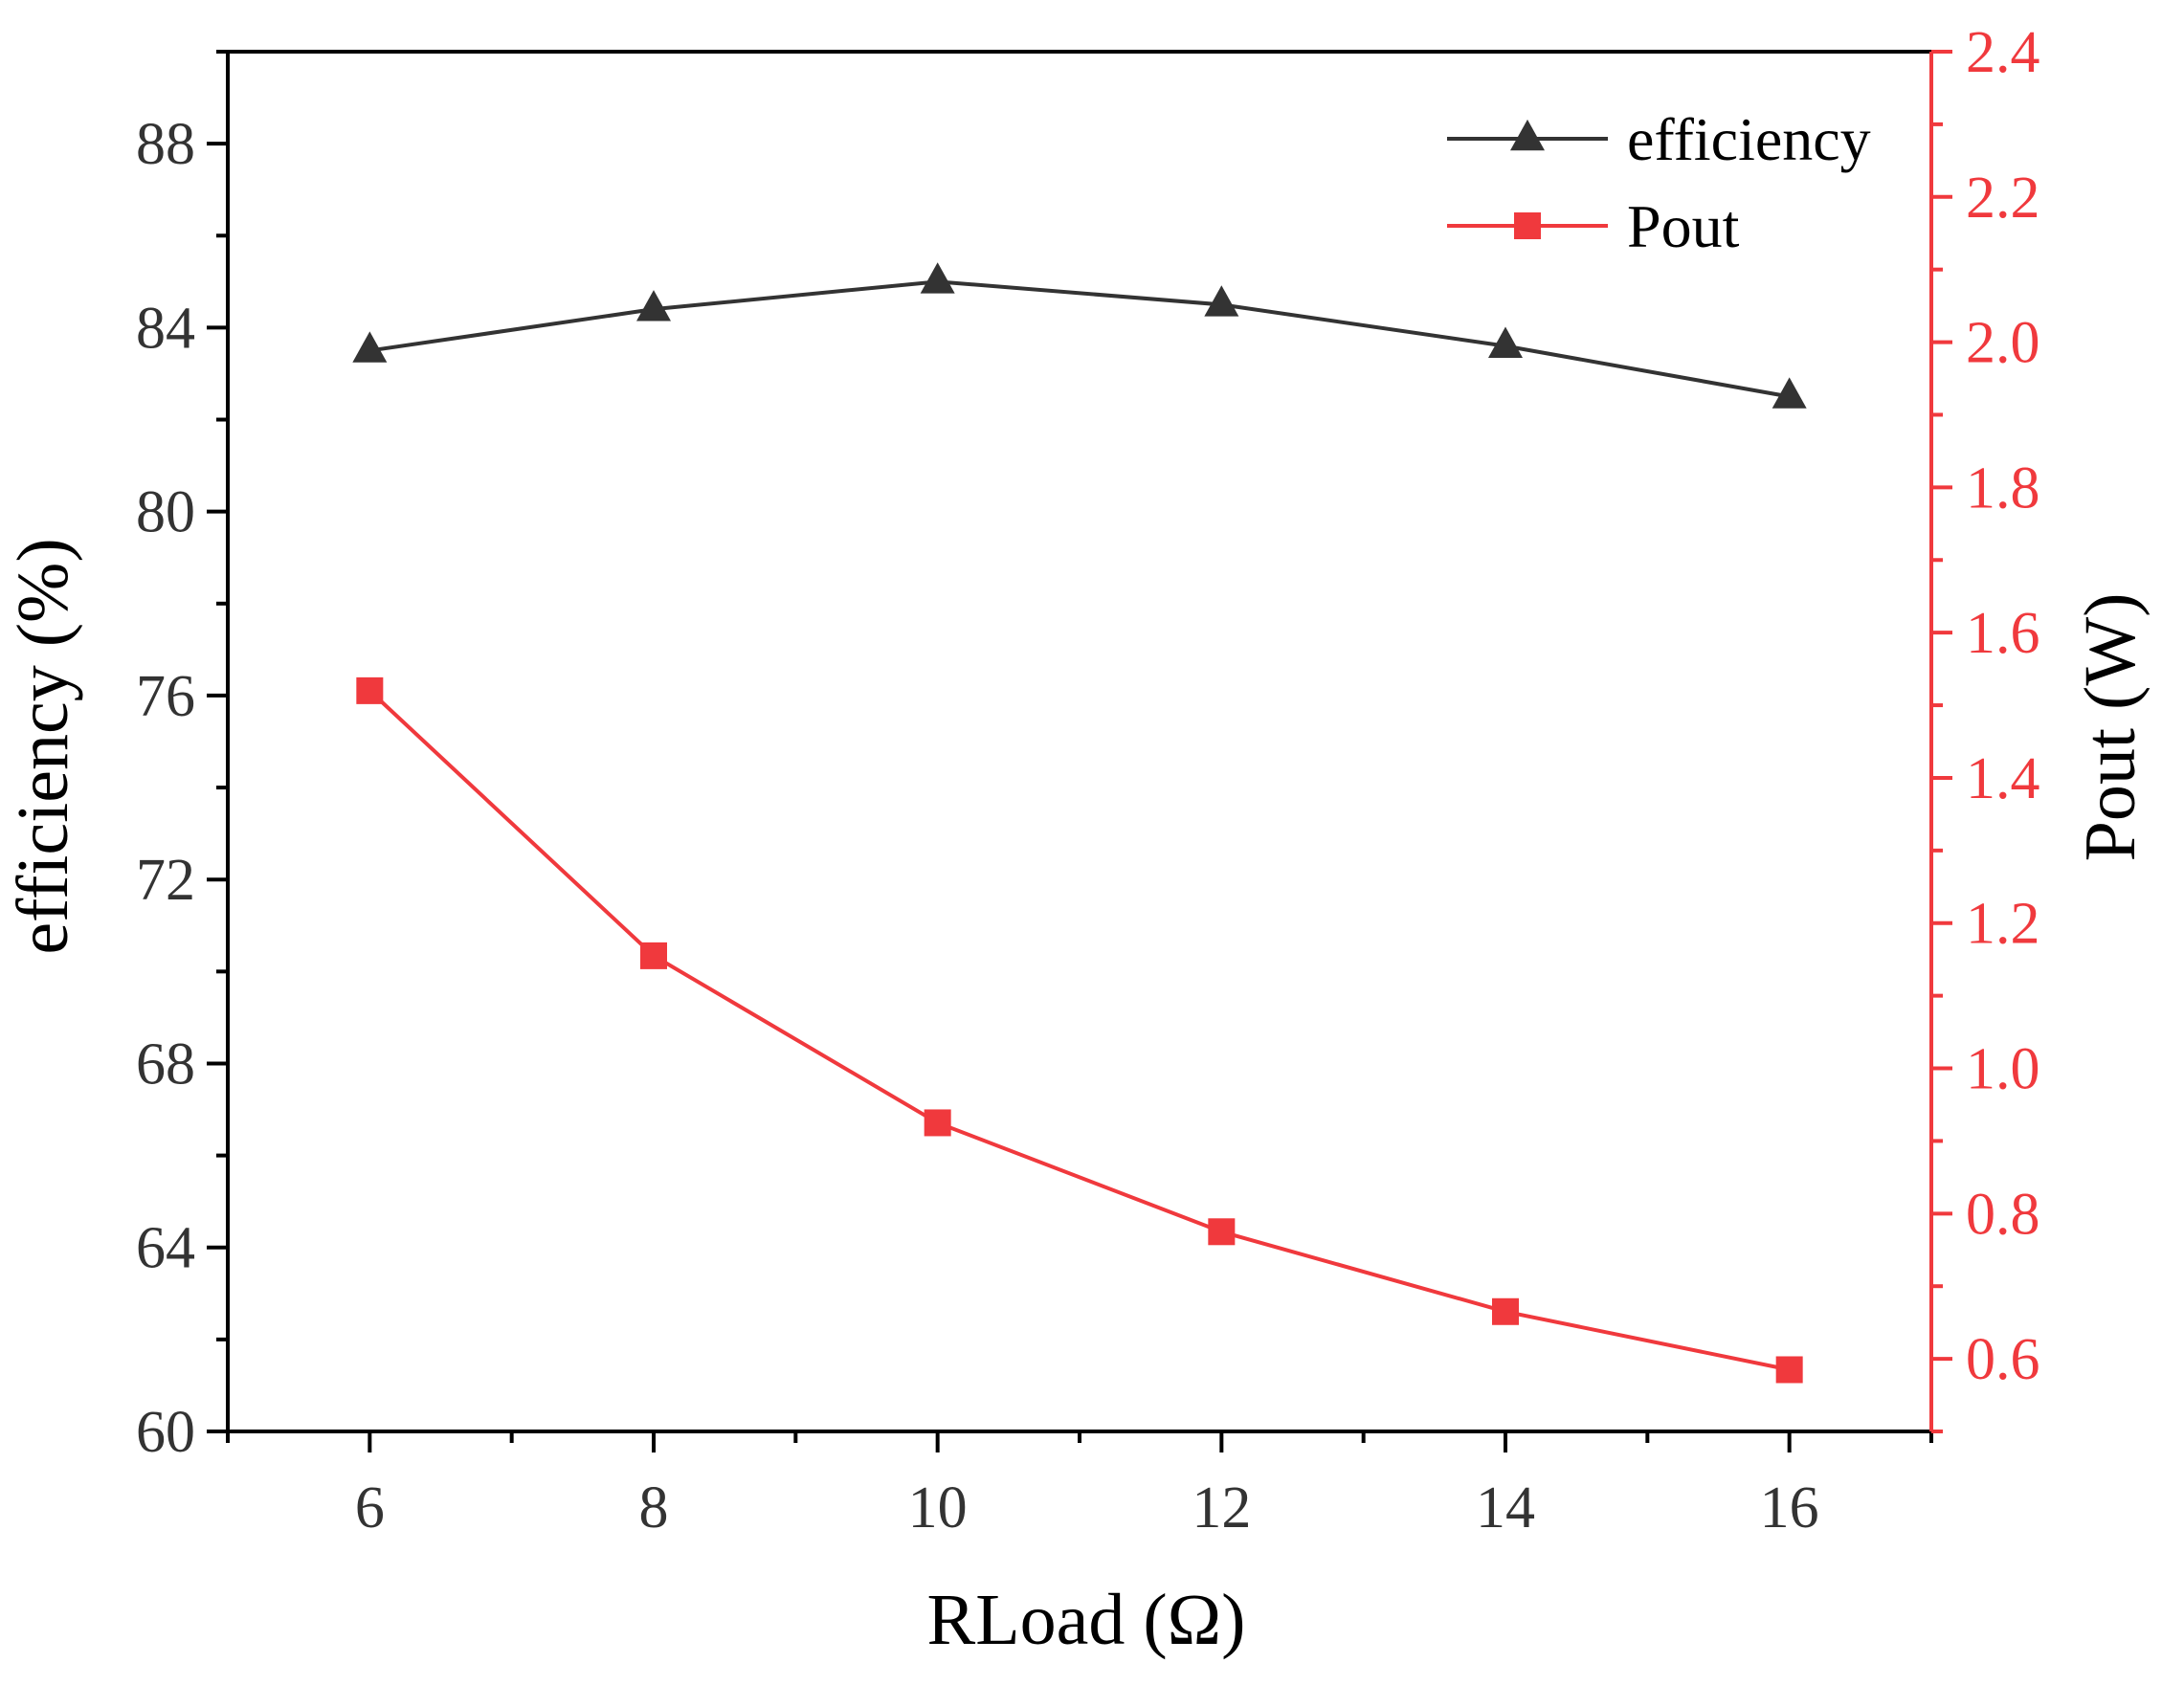  Describe the element at coordinates (2003, 488) in the screenshot. I see `right-tick-label: 1.8` at that location.